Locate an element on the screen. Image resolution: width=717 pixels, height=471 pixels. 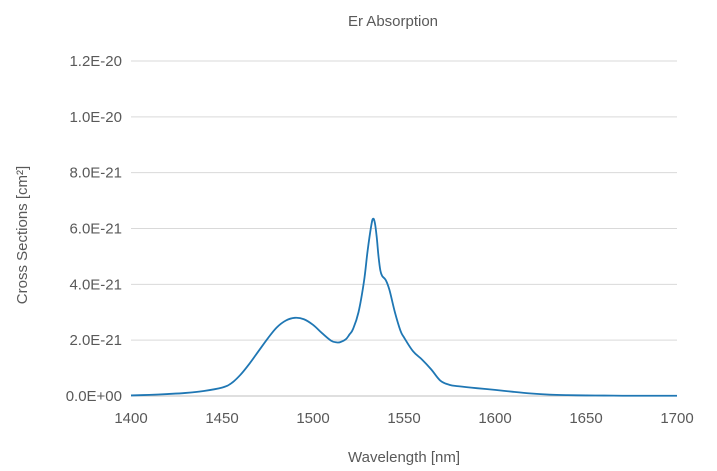
x-tick-label: 1500 is located at coordinates (312, 418).